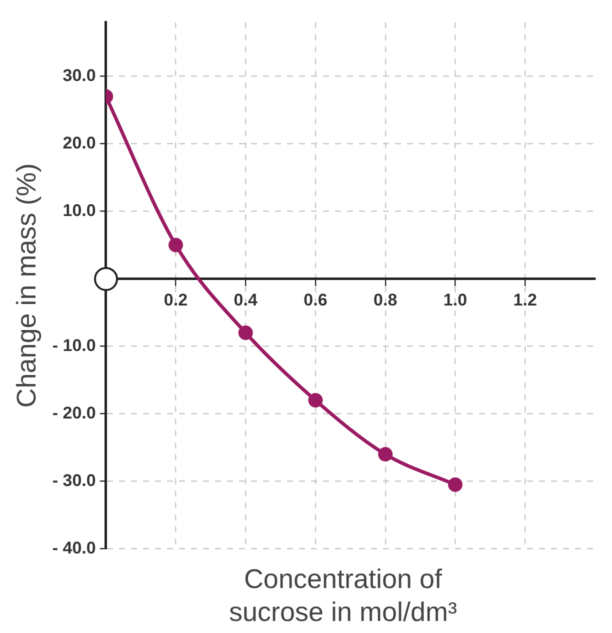 This screenshot has height=633, width=612. I want to click on x-tick-label: 1.2, so click(525, 300).